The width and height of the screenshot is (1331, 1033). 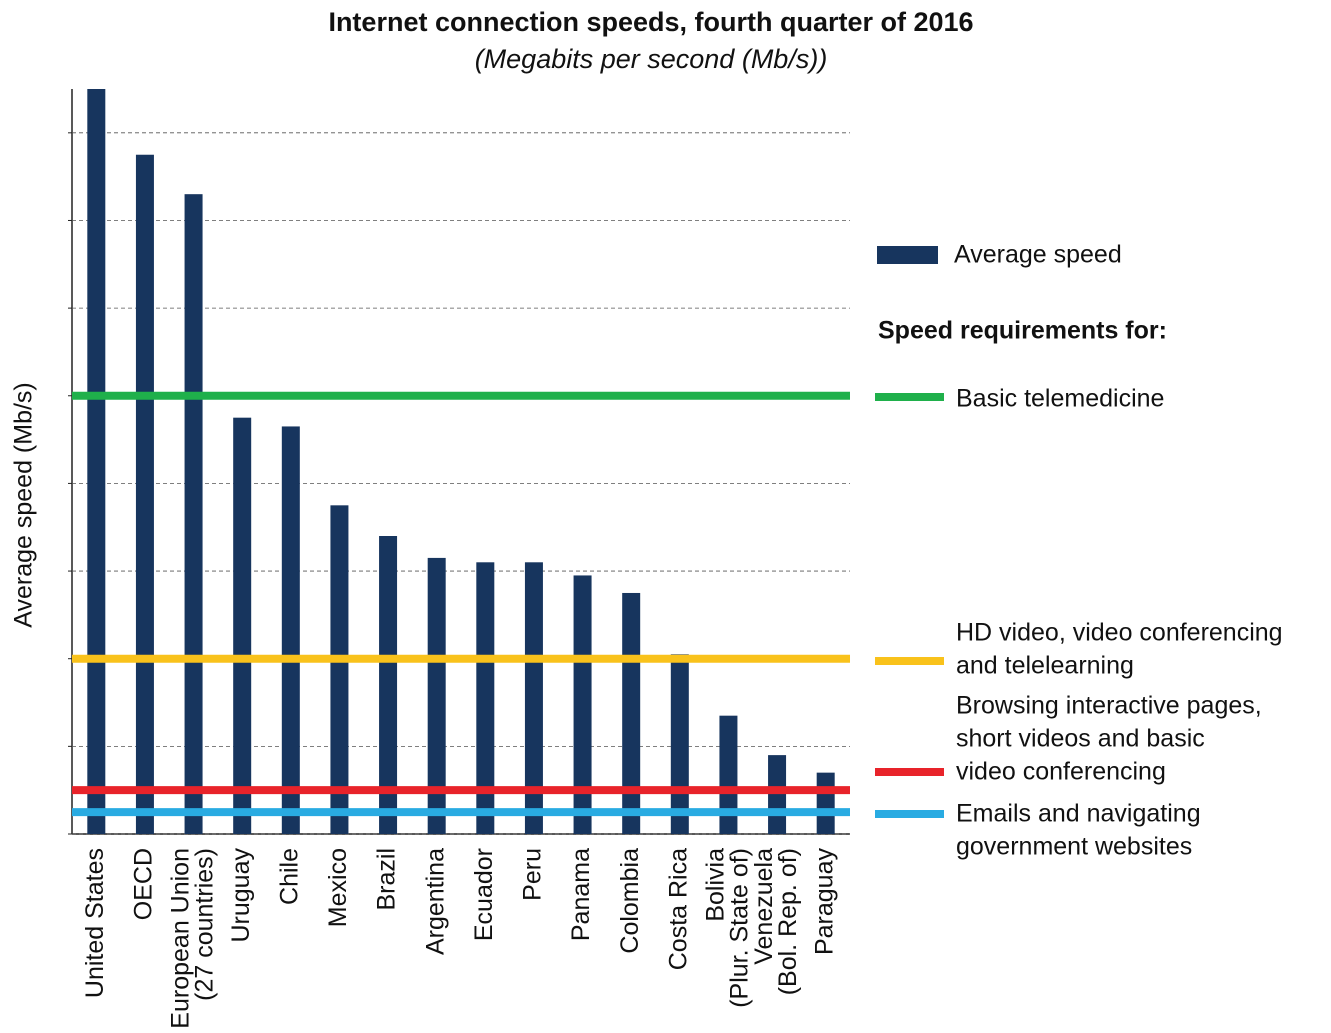 What do you see at coordinates (651, 59) in the screenshot?
I see `chart-subtitle: (Megabits per second (Mb/s))` at bounding box center [651, 59].